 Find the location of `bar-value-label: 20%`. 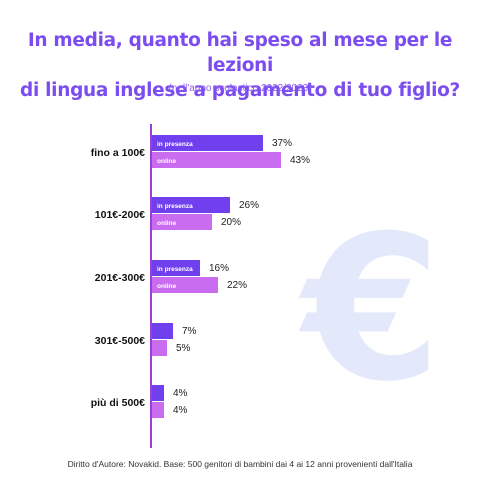

bar-value-label: 20% is located at coordinates (231, 222).